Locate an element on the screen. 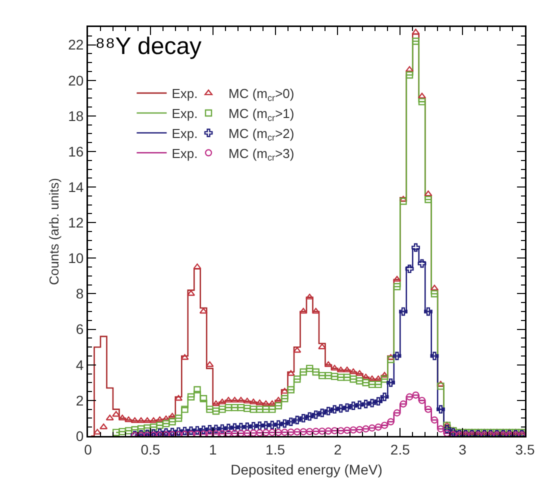 This screenshot has width=543, height=499. y-tick-label: 18 is located at coordinates (76, 116).